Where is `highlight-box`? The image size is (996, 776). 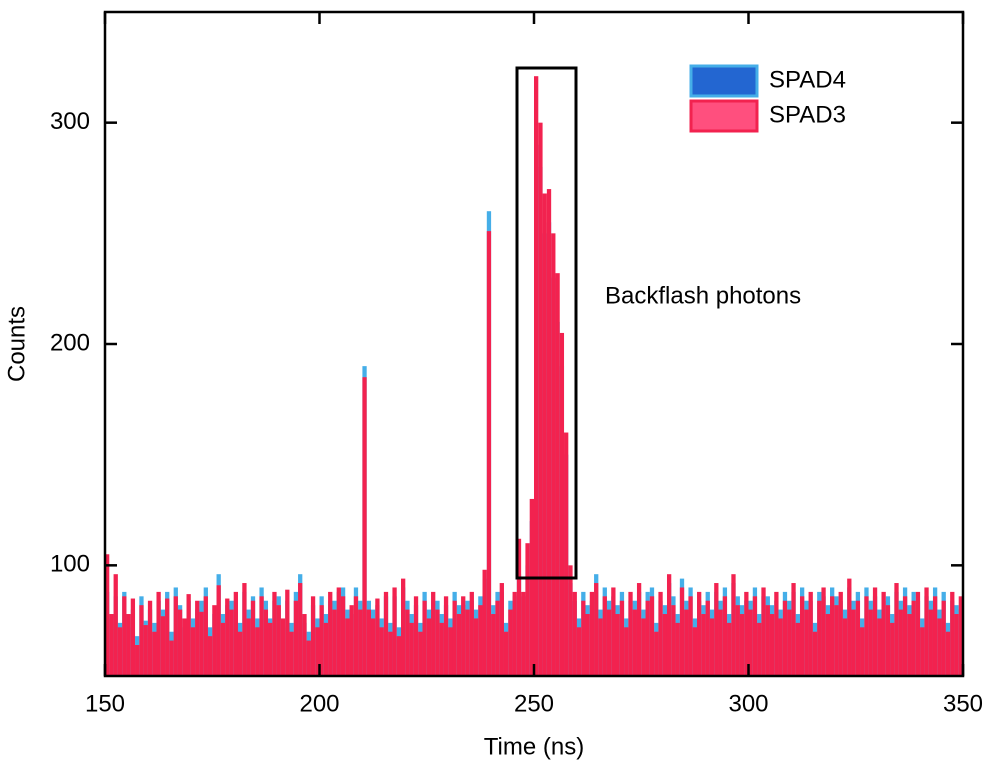
highlight-box is located at coordinates (546, 323).